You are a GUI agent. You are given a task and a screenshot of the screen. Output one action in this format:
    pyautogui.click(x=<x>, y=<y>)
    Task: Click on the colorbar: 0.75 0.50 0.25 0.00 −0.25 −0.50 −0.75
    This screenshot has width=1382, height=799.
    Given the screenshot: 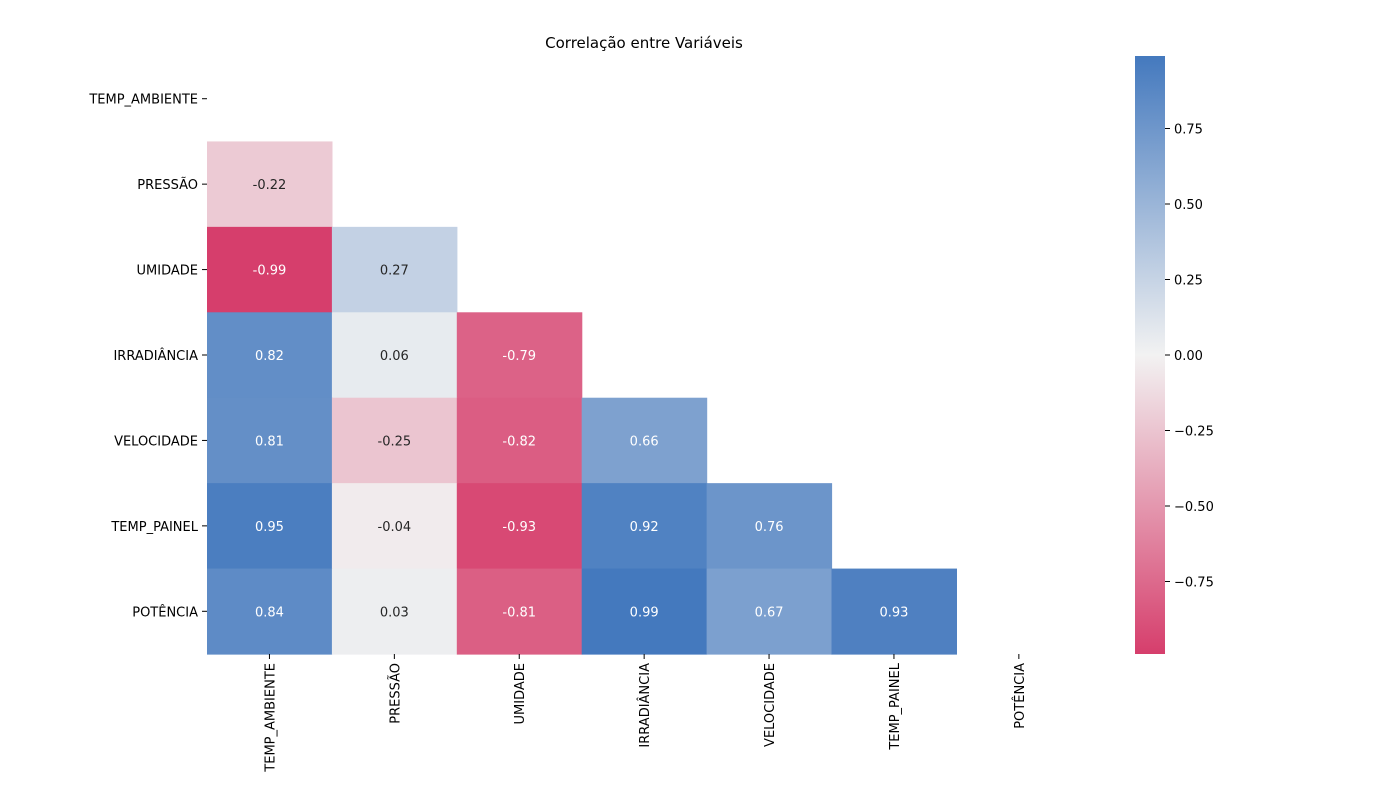 What is the action you would take?
    pyautogui.click(x=1174, y=355)
    